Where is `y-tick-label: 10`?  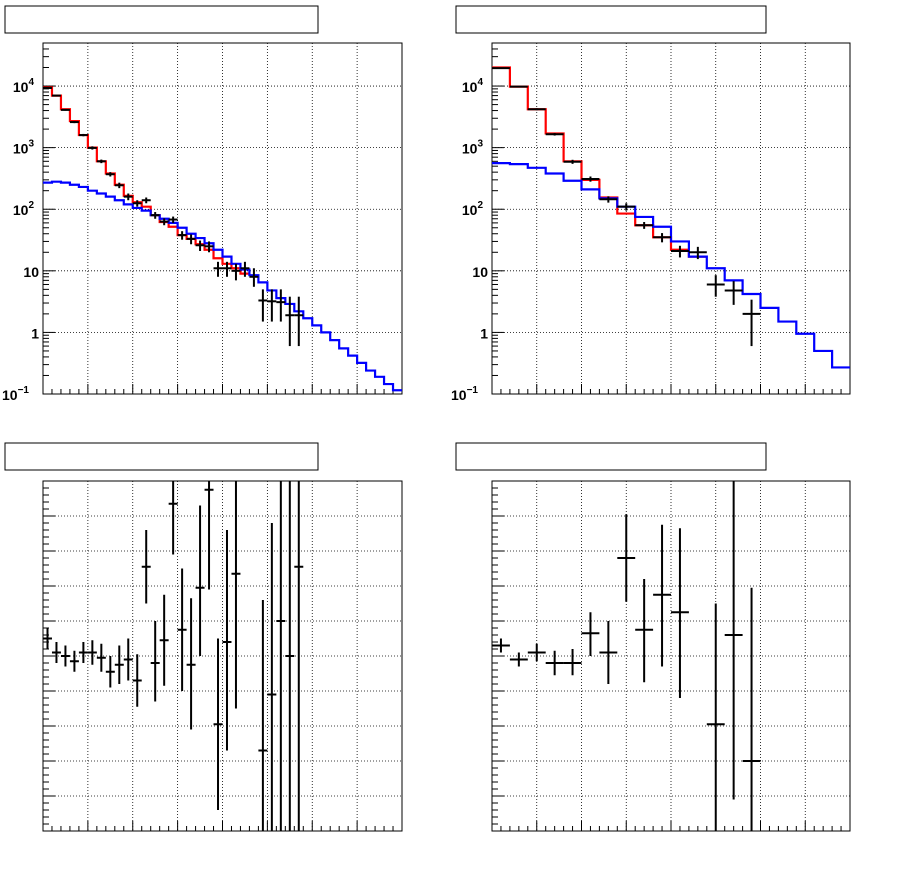
y-tick-label: 10 is located at coordinates (480, 272).